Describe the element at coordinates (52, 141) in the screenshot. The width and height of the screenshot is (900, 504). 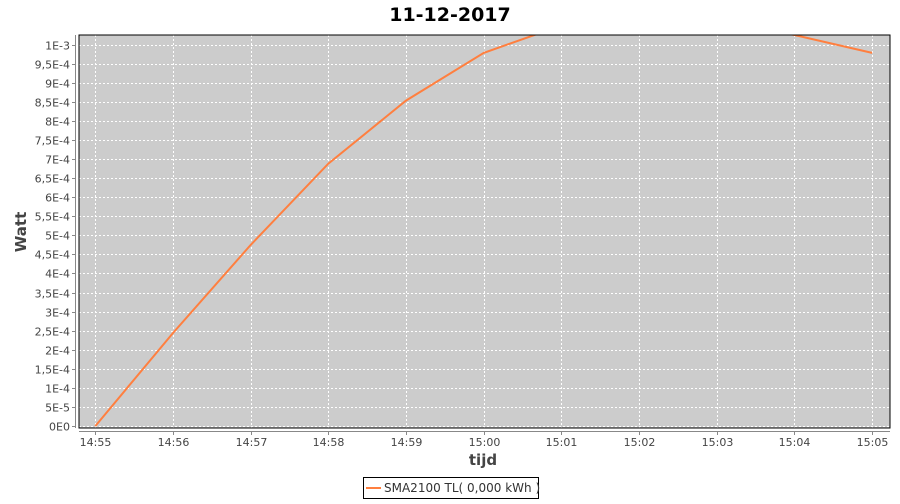
I see `y-tick-label: 7,5E-4` at that location.